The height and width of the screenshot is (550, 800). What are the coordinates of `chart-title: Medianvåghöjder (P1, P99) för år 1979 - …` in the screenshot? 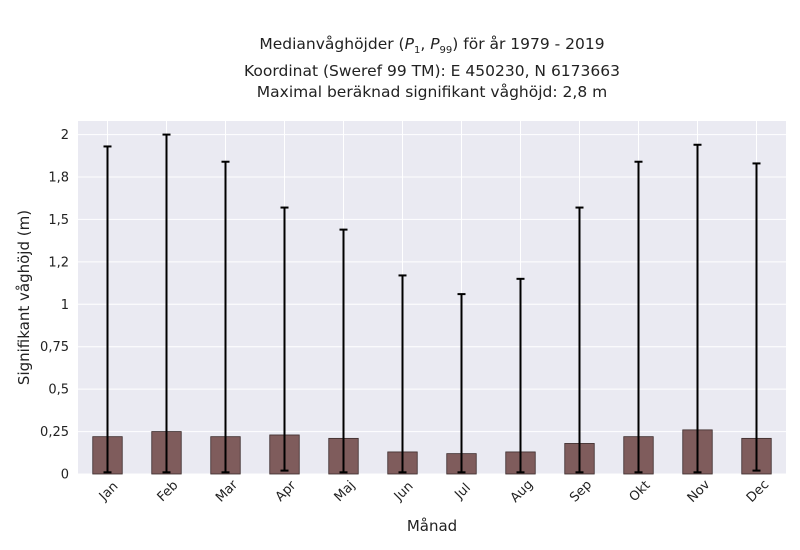 It's located at (432, 68).